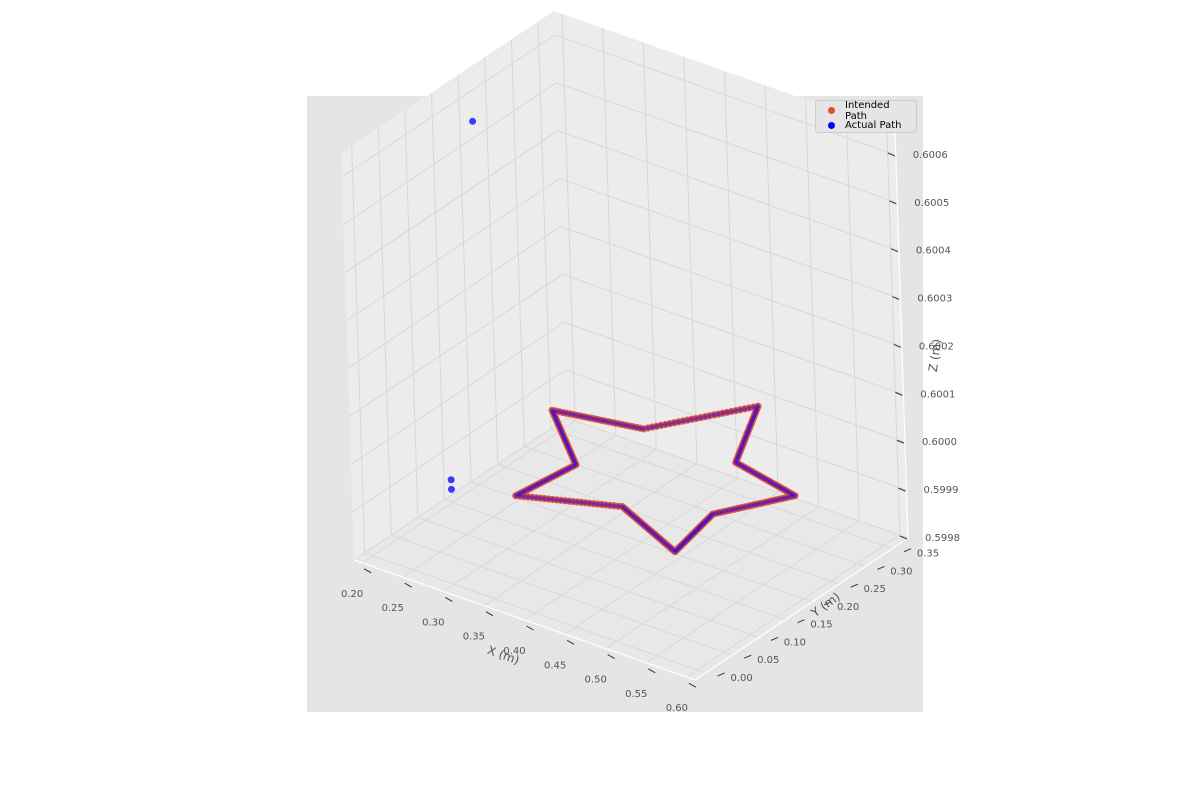  What do you see at coordinates (875, 589) in the screenshot?
I see `y-tick-label: 0.25` at bounding box center [875, 589].